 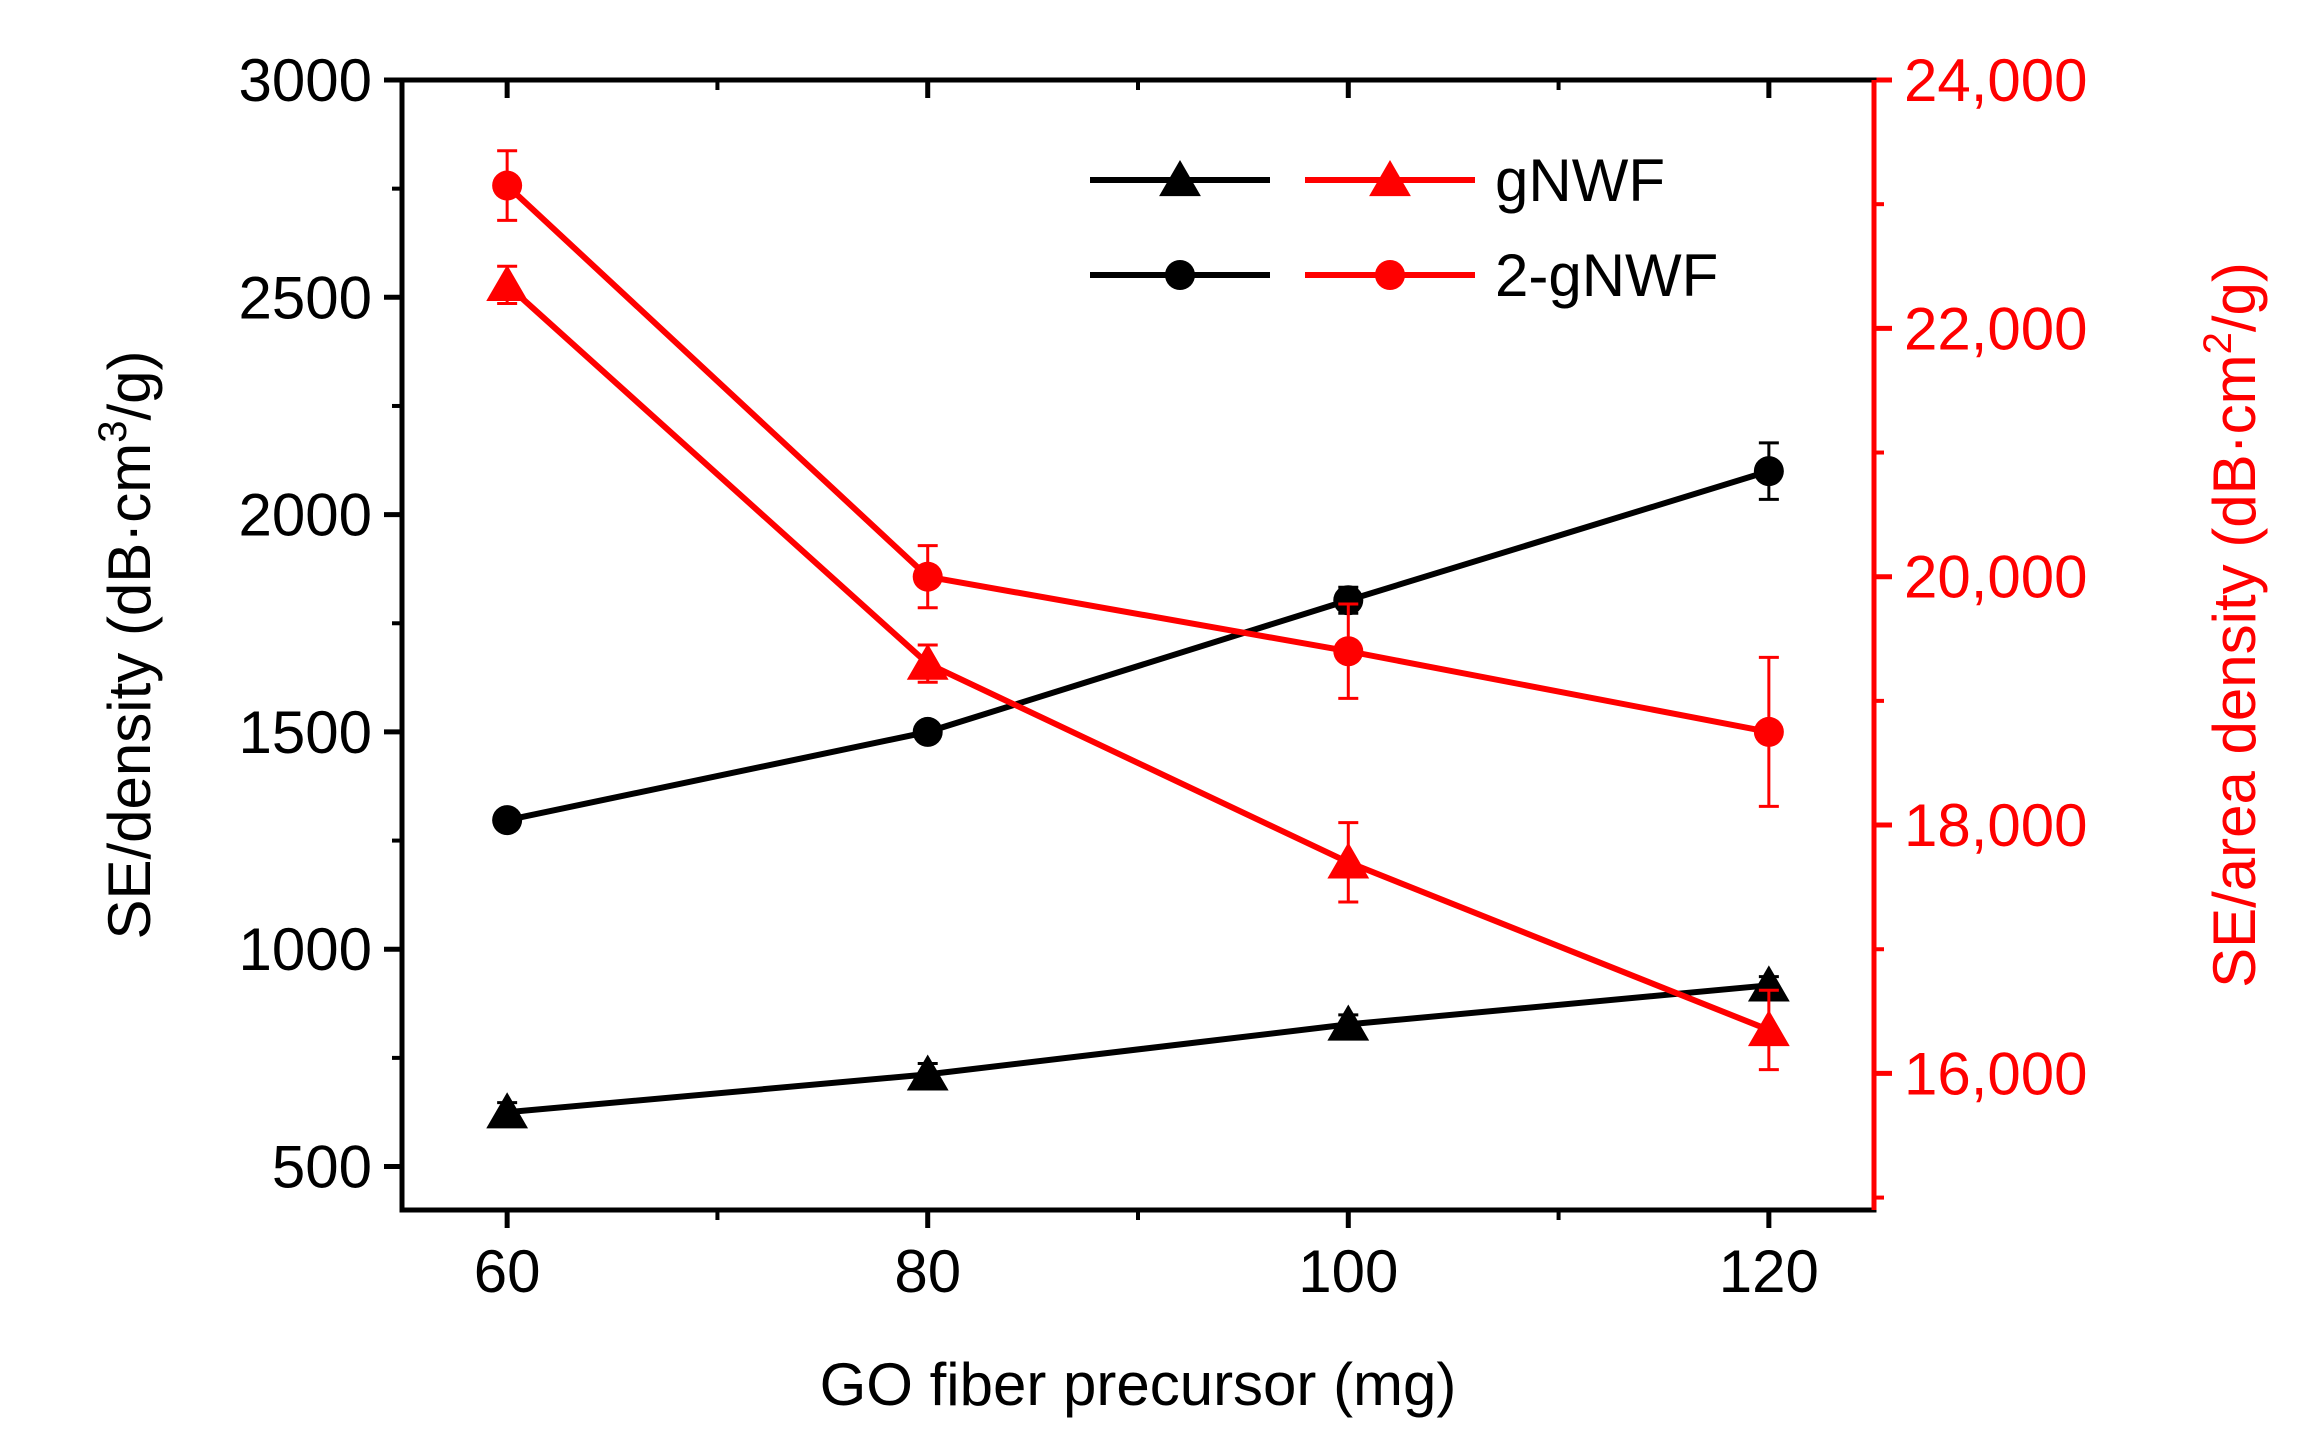 What do you see at coordinates (1404, 228) in the screenshot?
I see `legend: gNWF 2-gNWF` at bounding box center [1404, 228].